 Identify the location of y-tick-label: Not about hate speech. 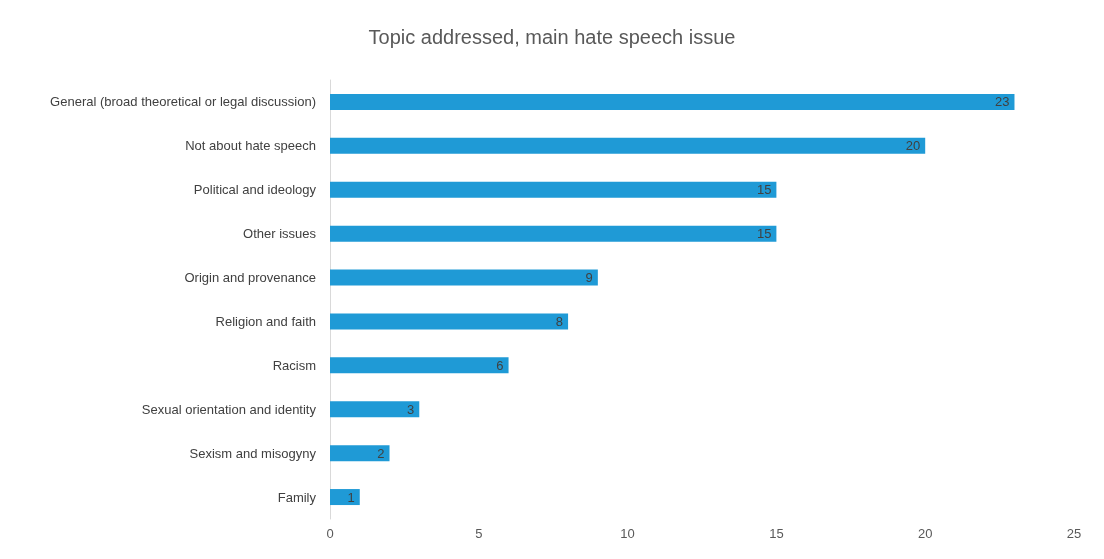
(250, 146).